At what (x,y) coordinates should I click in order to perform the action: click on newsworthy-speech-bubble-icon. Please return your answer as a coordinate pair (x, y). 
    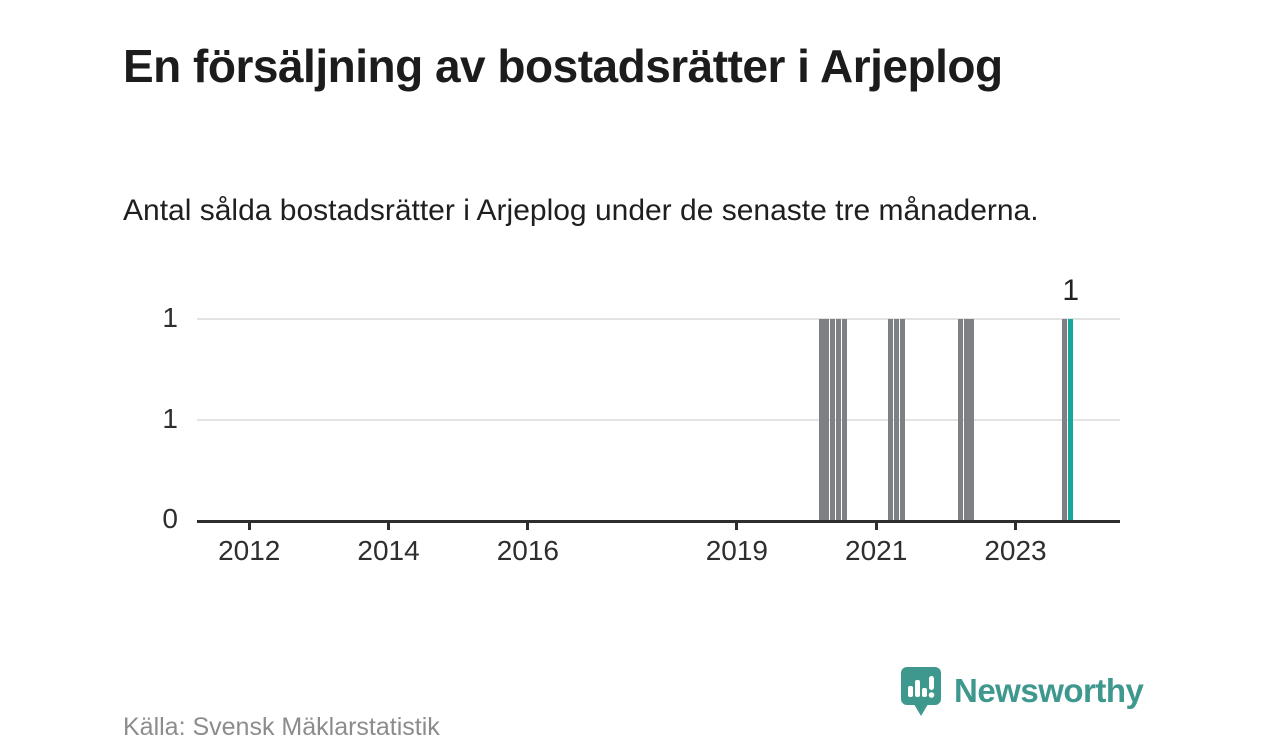
    Looking at the image, I should click on (921, 691).